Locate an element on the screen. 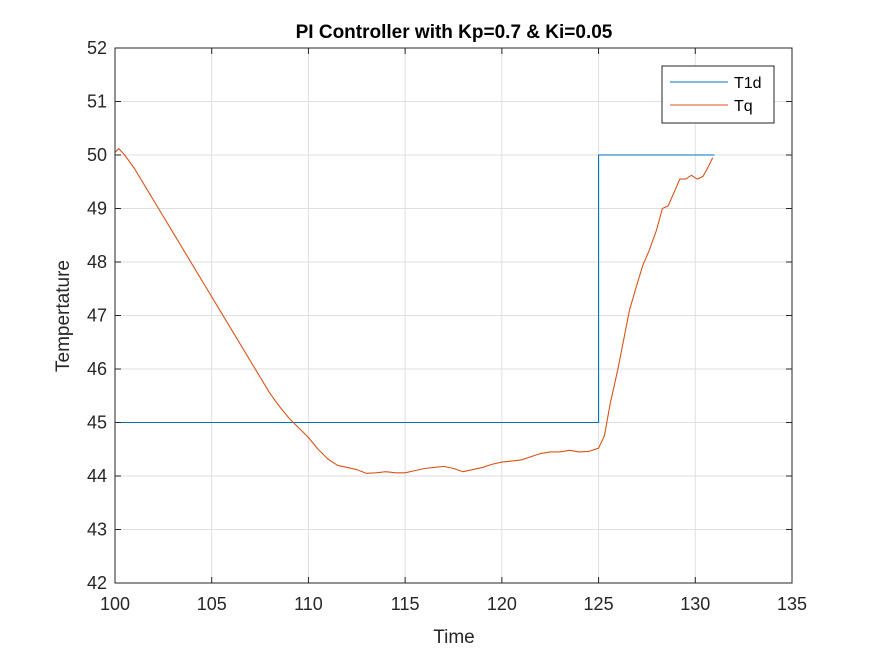 This screenshot has height=661, width=875. x-tick-label: 100 is located at coordinates (115, 604).